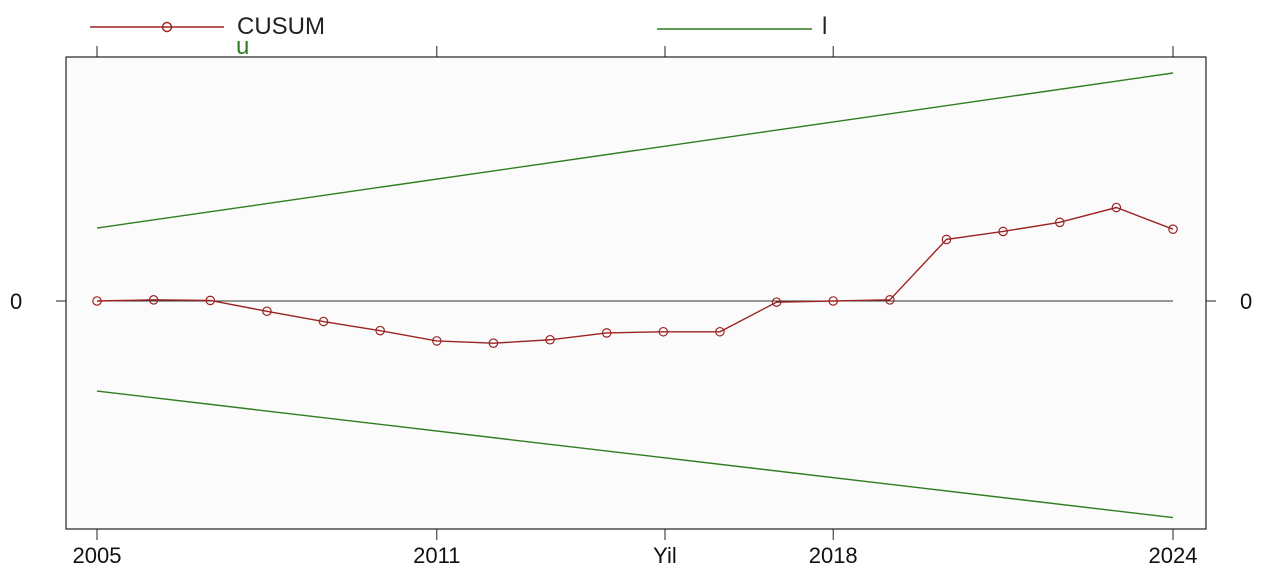  What do you see at coordinates (833, 554) in the screenshot?
I see `x-tick-label: 2018` at bounding box center [833, 554].